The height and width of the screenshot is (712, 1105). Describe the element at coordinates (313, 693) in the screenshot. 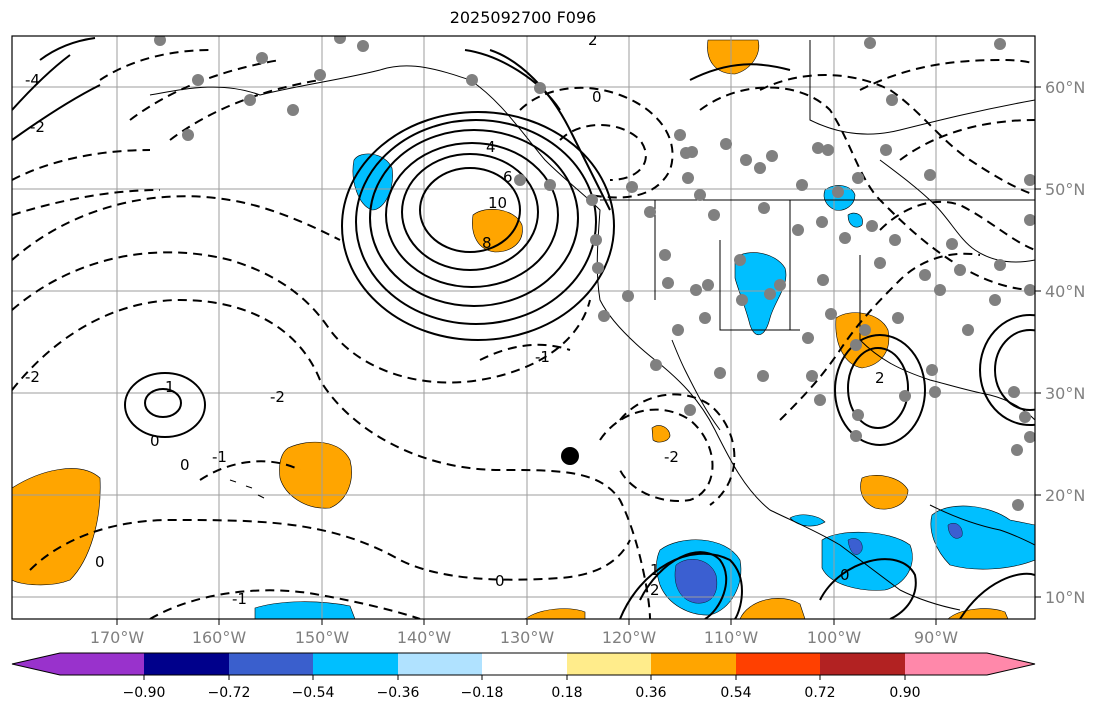

I see `colorbar-tick: −0.54` at that location.